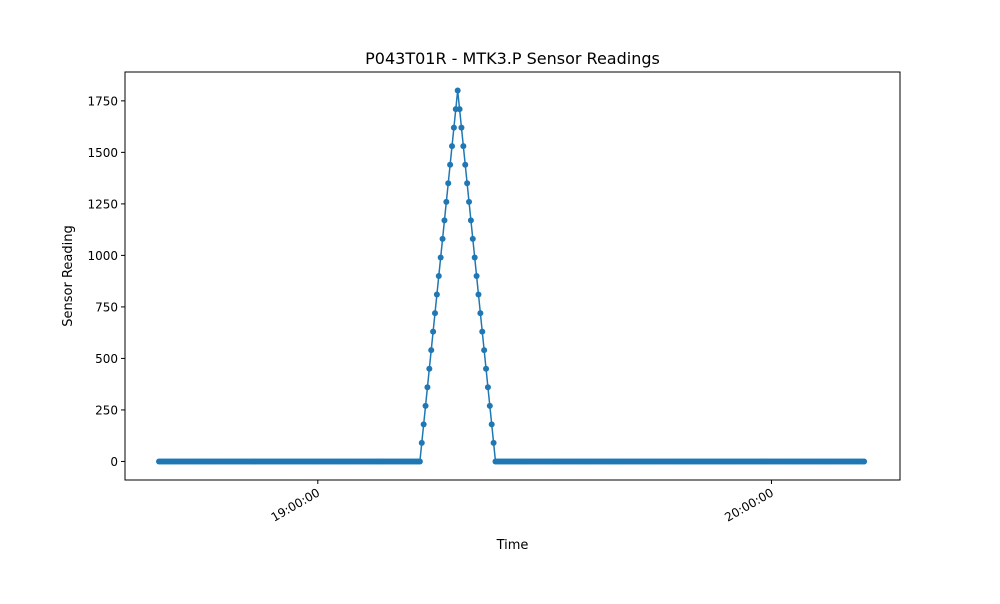  I want to click on y-tick-label: 1250, so click(102, 204).